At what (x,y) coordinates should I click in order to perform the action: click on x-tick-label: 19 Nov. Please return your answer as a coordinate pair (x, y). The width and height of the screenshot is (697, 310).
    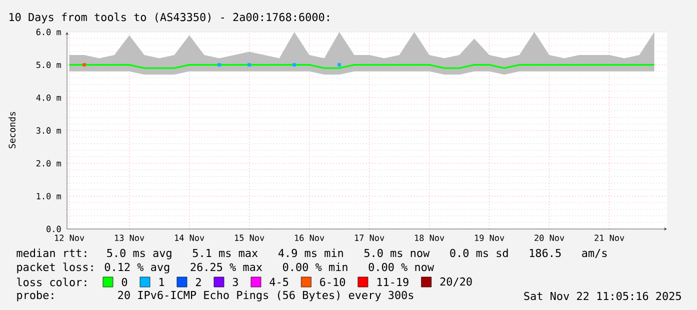
    Looking at the image, I should click on (489, 238).